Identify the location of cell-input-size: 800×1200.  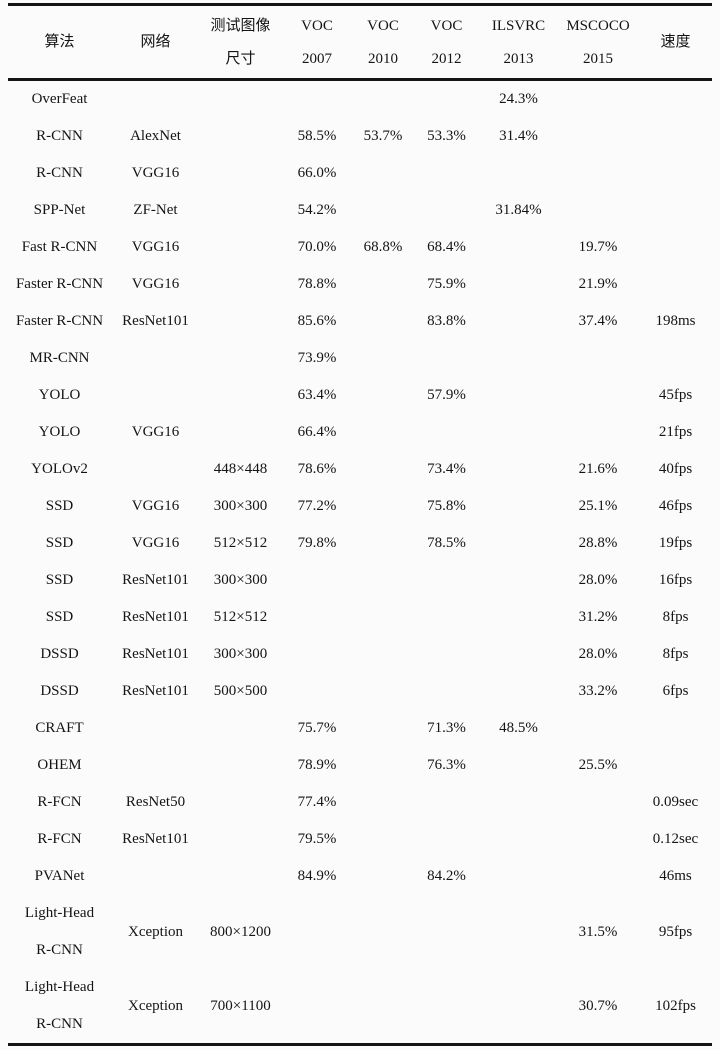
(240, 931).